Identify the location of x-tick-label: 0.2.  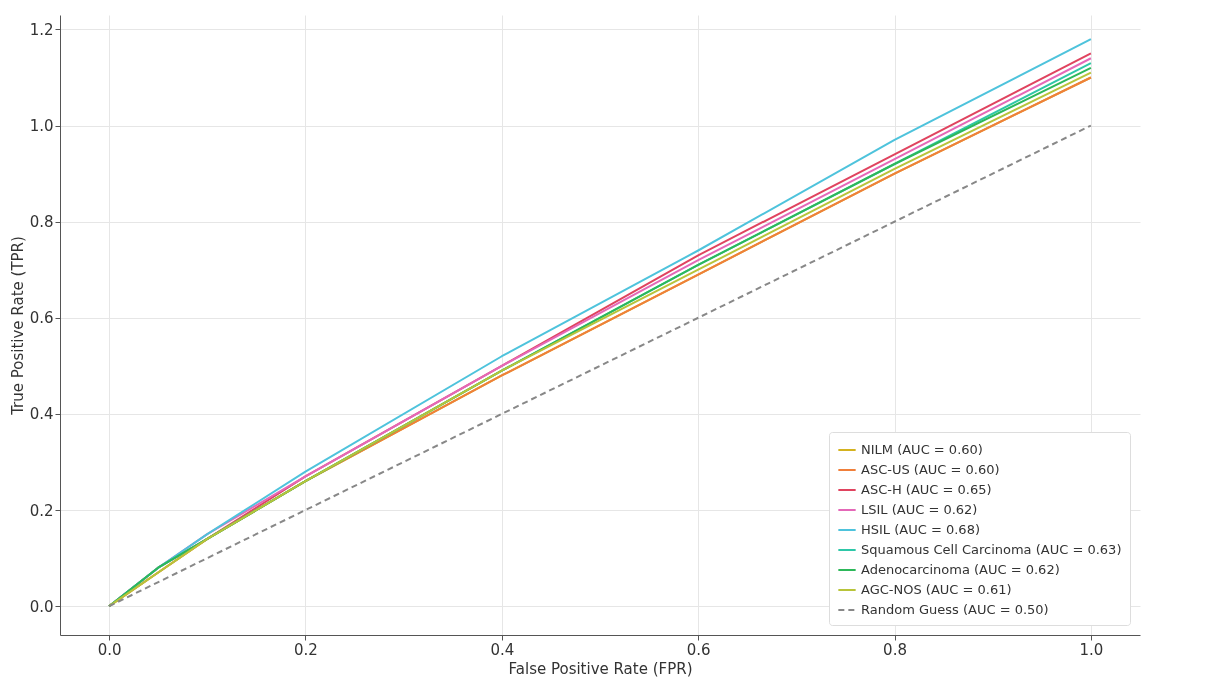
(306, 649).